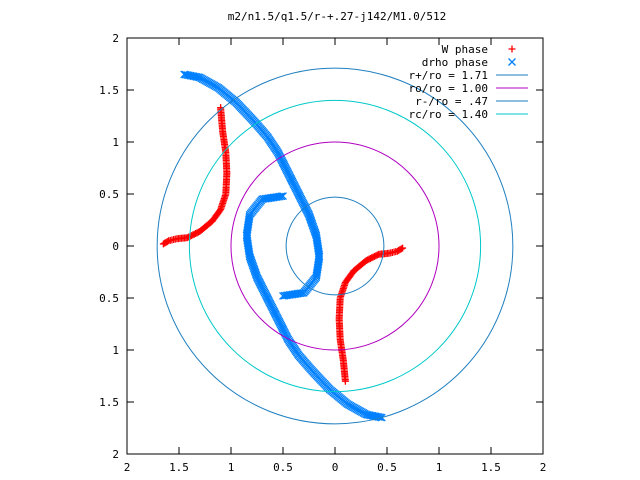 Image resolution: width=640 pixels, height=480 pixels. Describe the element at coordinates (115, 350) in the screenshot. I see `y-tick-label-2: 1` at that location.